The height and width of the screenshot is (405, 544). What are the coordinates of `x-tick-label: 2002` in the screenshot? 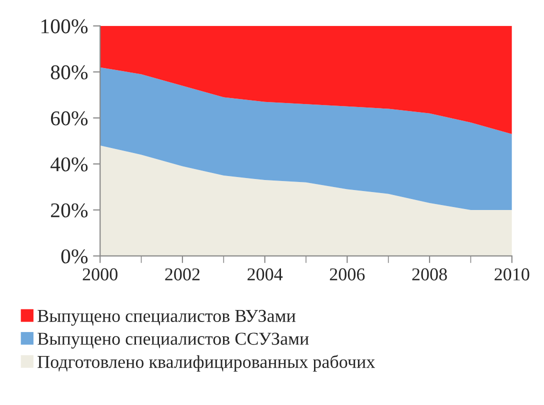 It's located at (182, 274).